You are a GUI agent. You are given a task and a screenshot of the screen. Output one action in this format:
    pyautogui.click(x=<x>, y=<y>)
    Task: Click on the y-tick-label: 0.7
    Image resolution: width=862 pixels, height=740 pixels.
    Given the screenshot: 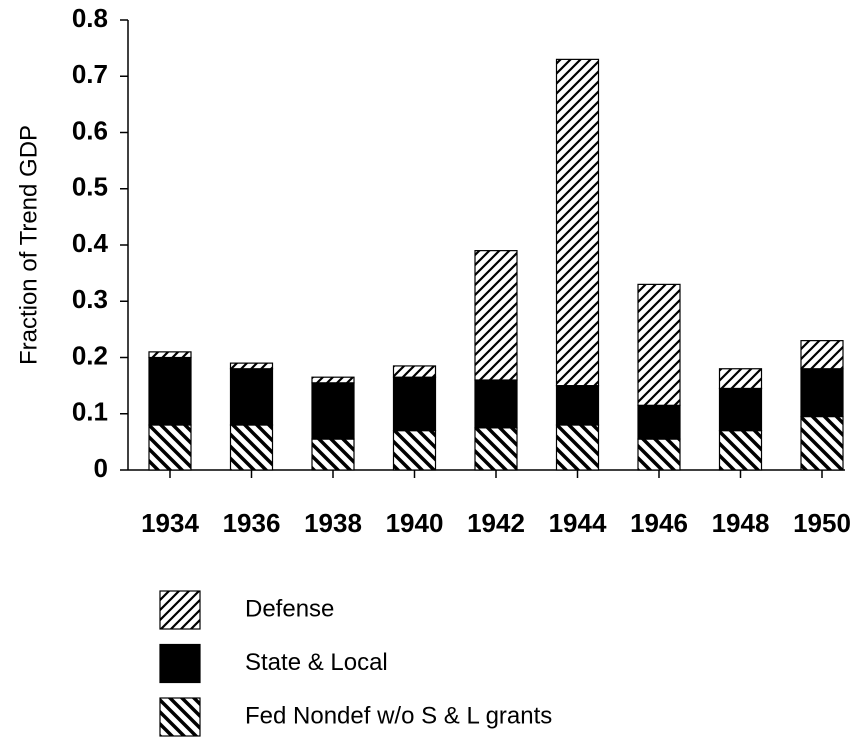 What is the action you would take?
    pyautogui.click(x=90, y=74)
    